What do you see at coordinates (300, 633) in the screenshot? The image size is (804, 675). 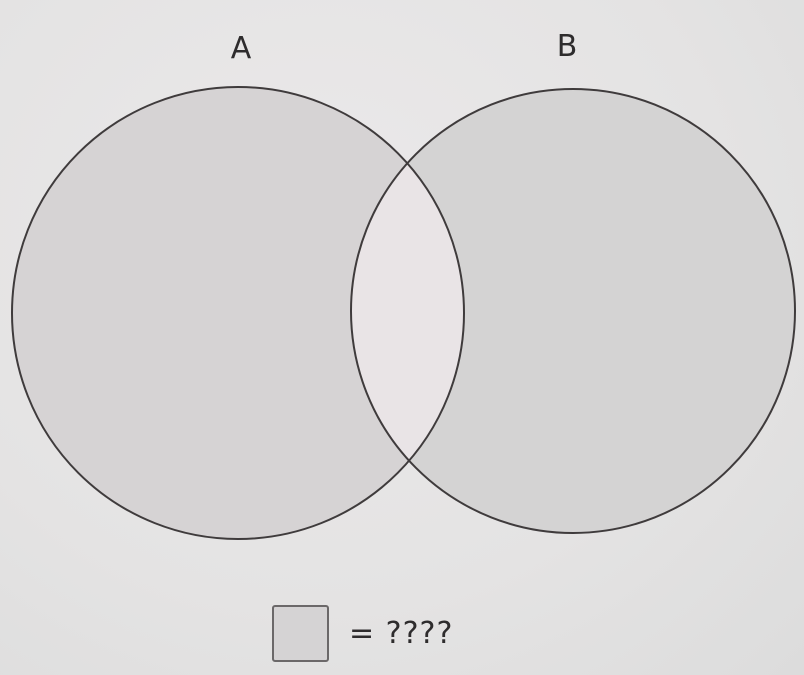 I see `legend-swatch` at bounding box center [300, 633].